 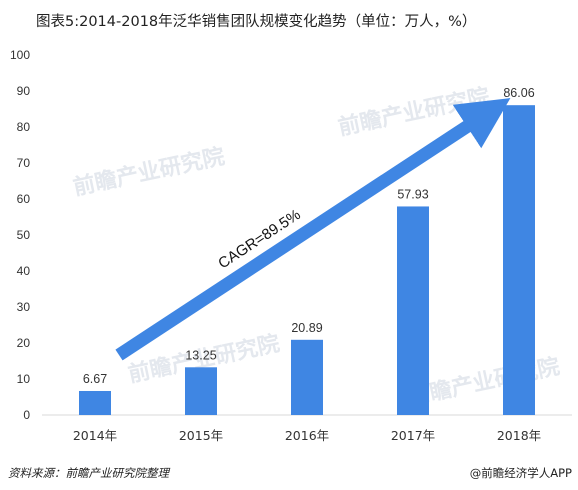 What do you see at coordinates (518, 93) in the screenshot?
I see `bar-value-label: 86.06` at bounding box center [518, 93].